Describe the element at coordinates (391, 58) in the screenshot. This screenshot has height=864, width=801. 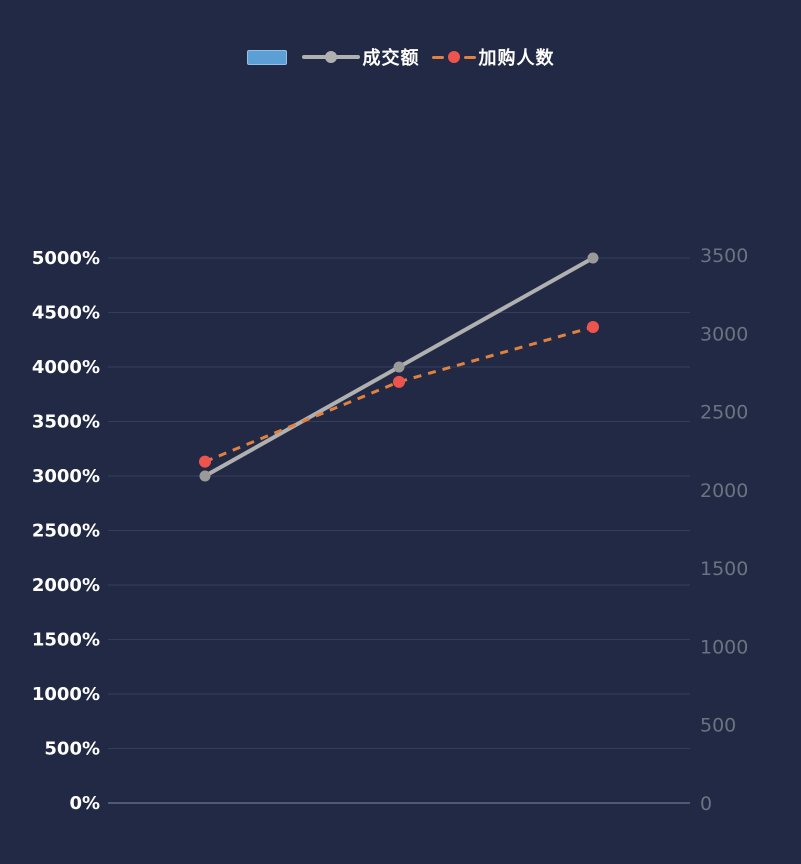
I see `legend-label-sales: 成交额` at that location.